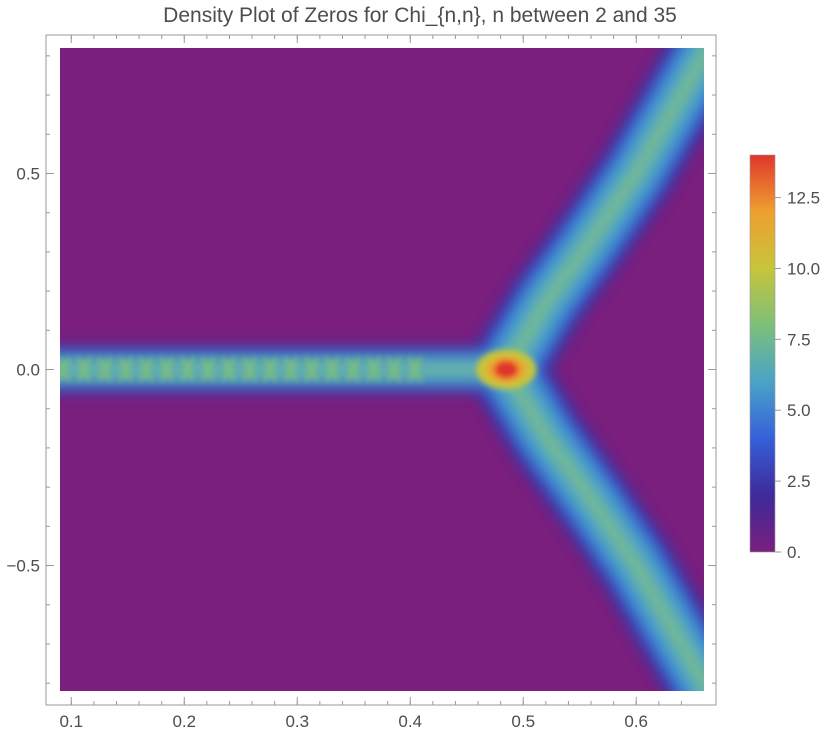  What do you see at coordinates (797, 375) in the screenshot?
I see `colorbar-ticks: 12.5 10.0 7.5 5.0 2.5 0.` at bounding box center [797, 375].